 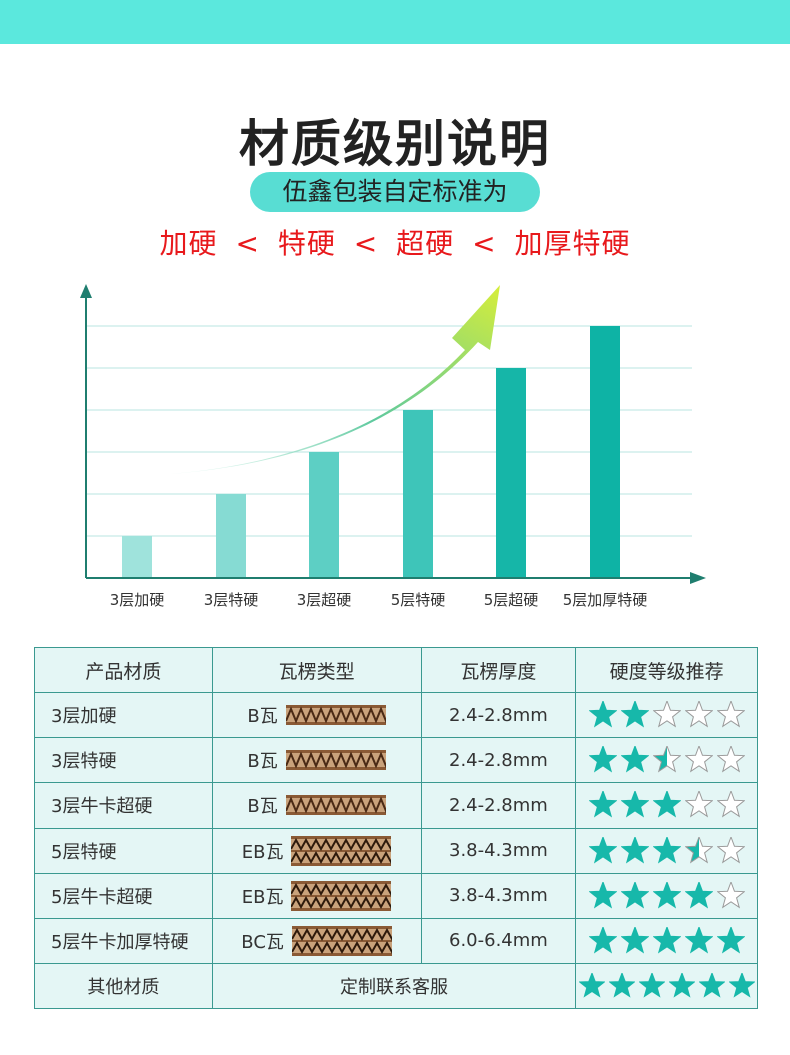 What do you see at coordinates (123, 760) in the screenshot?
I see `material-cell: 3层特硬` at bounding box center [123, 760].